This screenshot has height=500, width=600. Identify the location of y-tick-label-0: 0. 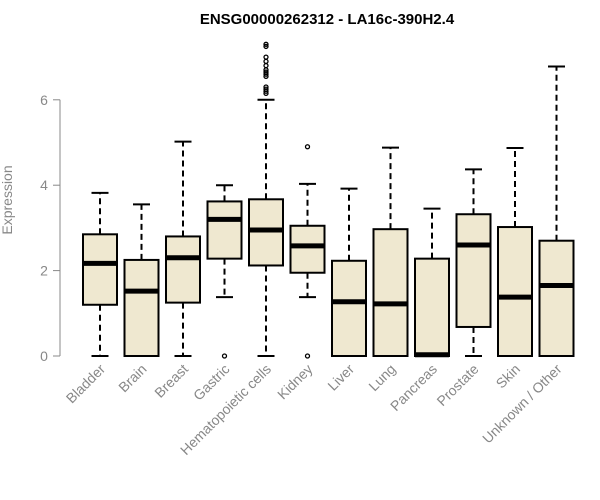
(44, 356).